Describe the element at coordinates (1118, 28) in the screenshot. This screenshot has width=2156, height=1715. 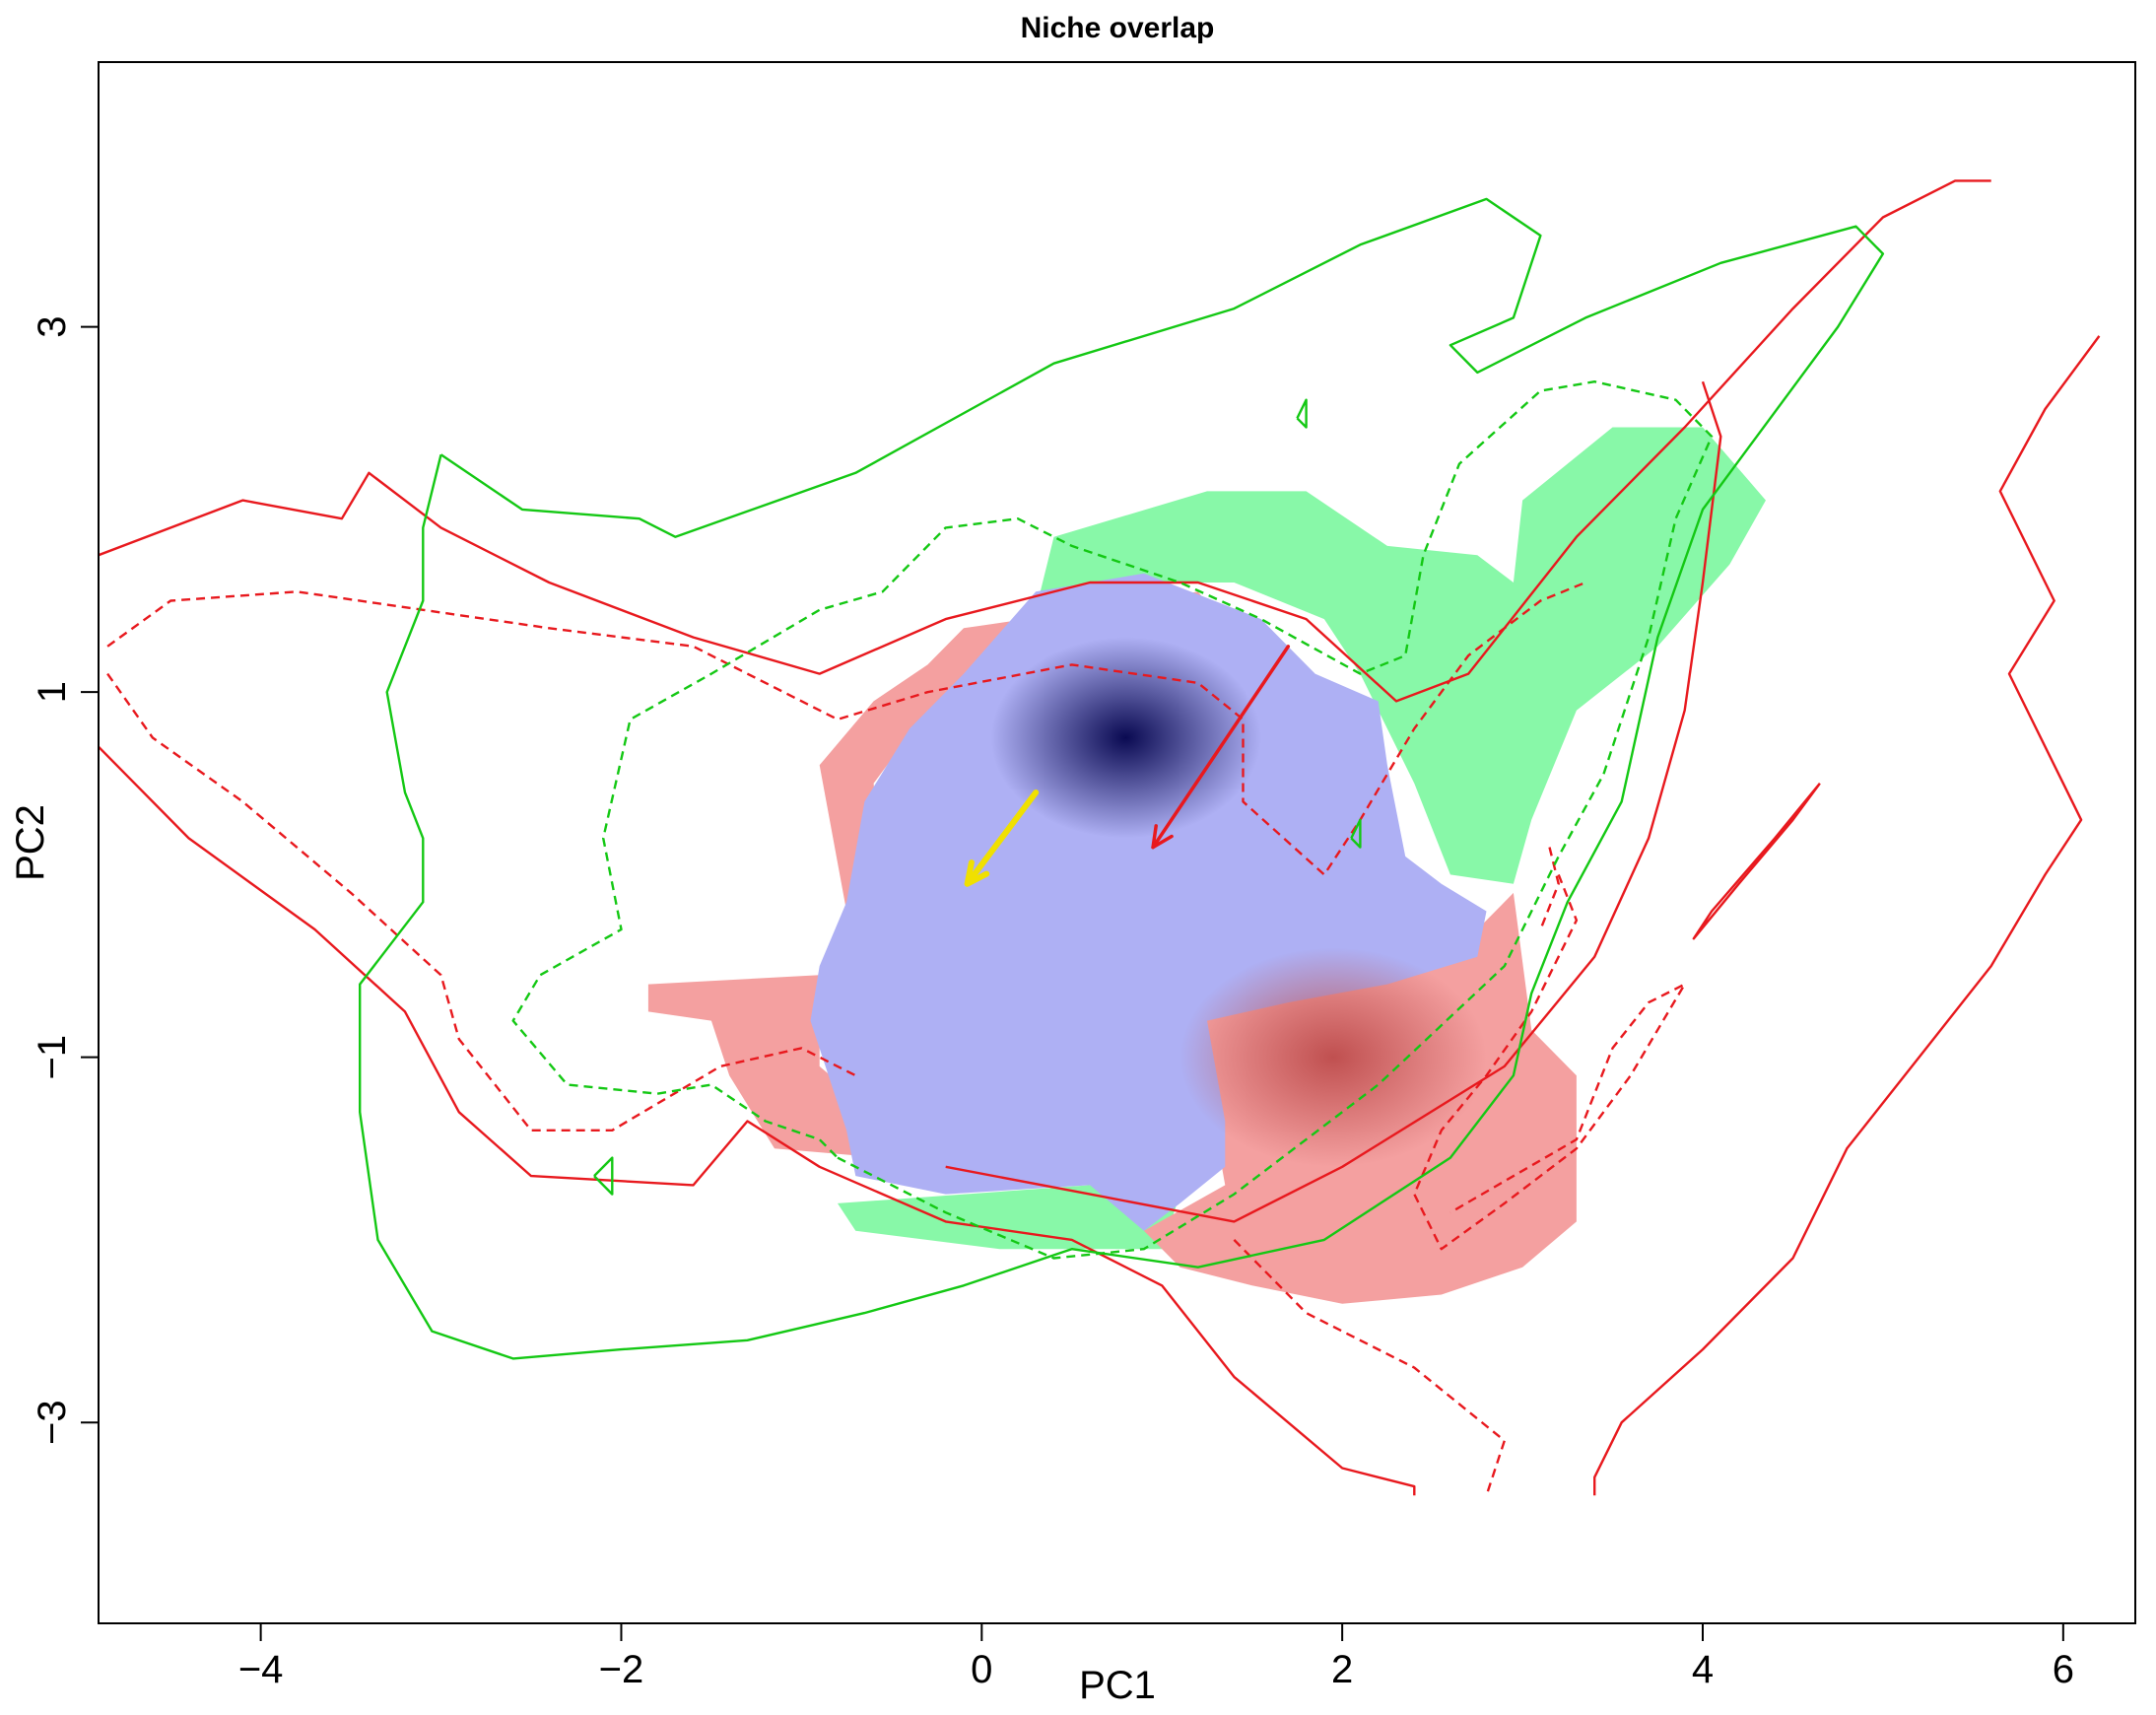
I see `chart-title: Niche overlap` at that location.